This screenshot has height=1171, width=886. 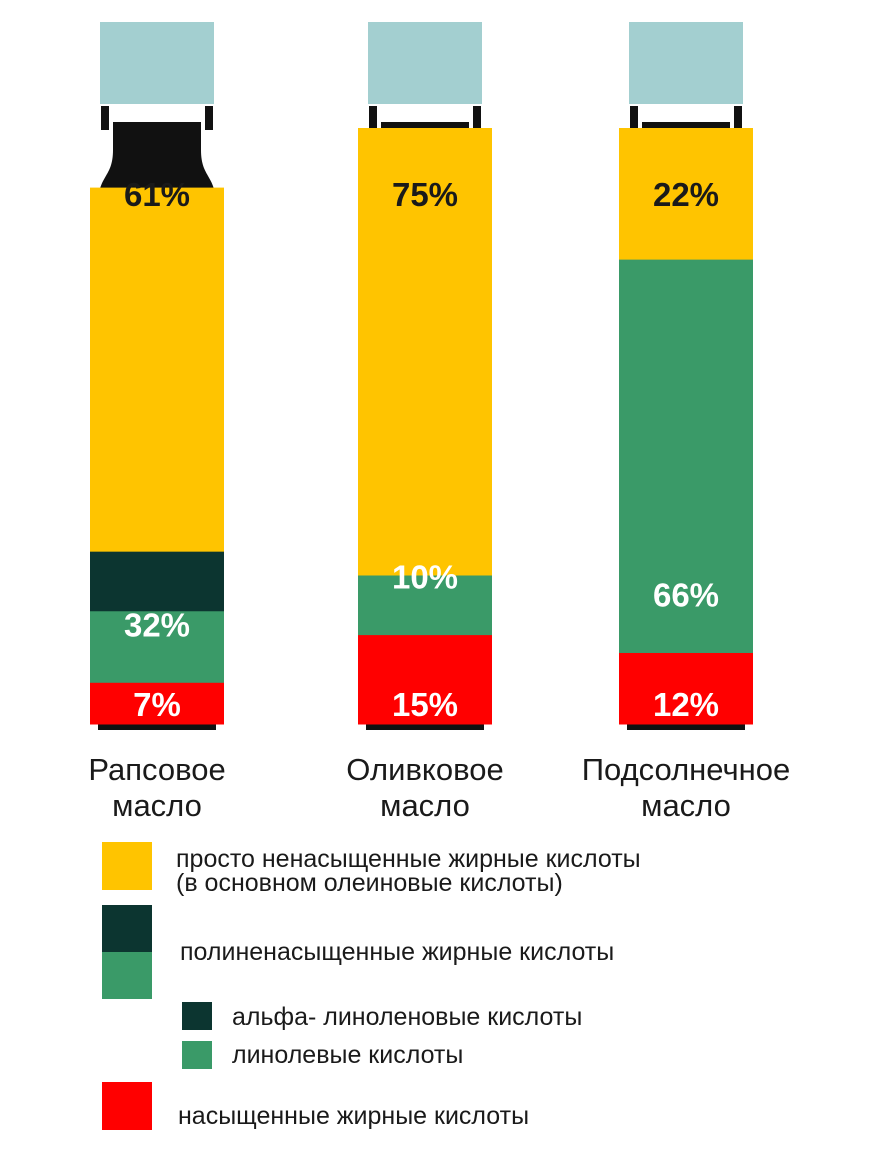 I want to click on category-label: Рапсовое, so click(x=156, y=769).